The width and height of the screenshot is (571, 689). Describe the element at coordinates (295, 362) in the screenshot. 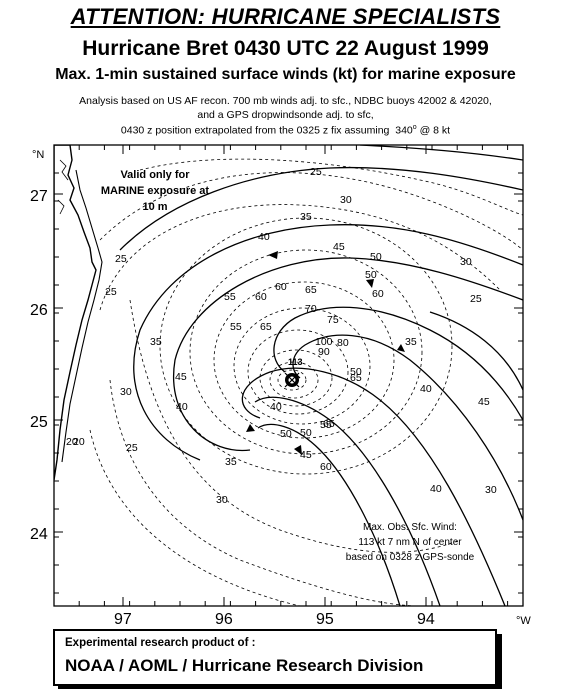

I see `max-wind-label: 113` at that location.